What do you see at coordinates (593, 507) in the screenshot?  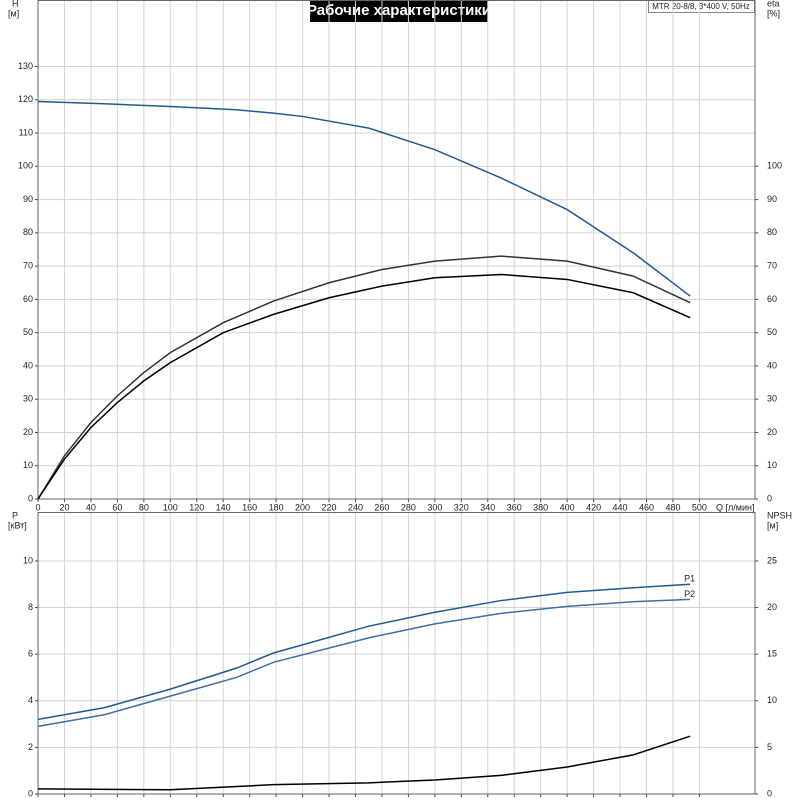 I see `x-tick-label: 420` at bounding box center [593, 507].